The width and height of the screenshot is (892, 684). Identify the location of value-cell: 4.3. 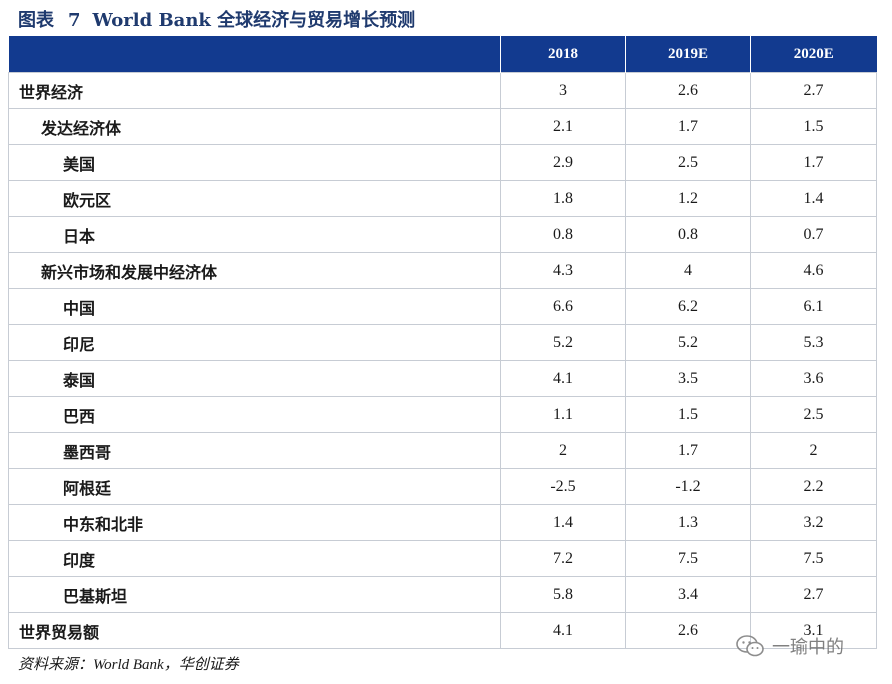
(563, 270).